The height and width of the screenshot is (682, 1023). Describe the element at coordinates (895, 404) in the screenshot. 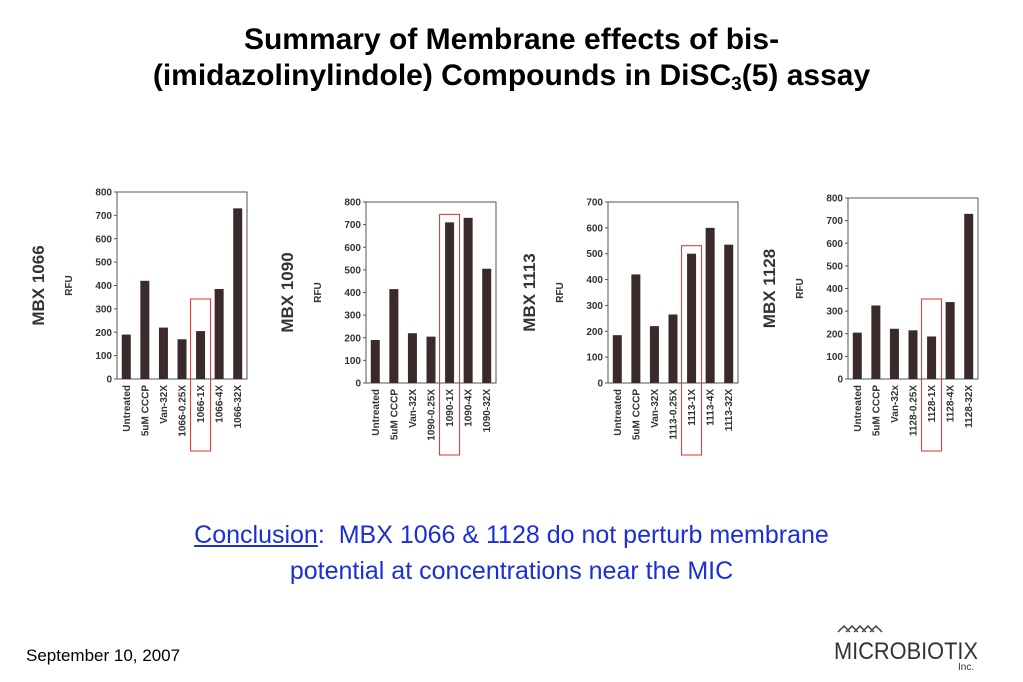

I see `x-tick-label: Van-32x` at that location.